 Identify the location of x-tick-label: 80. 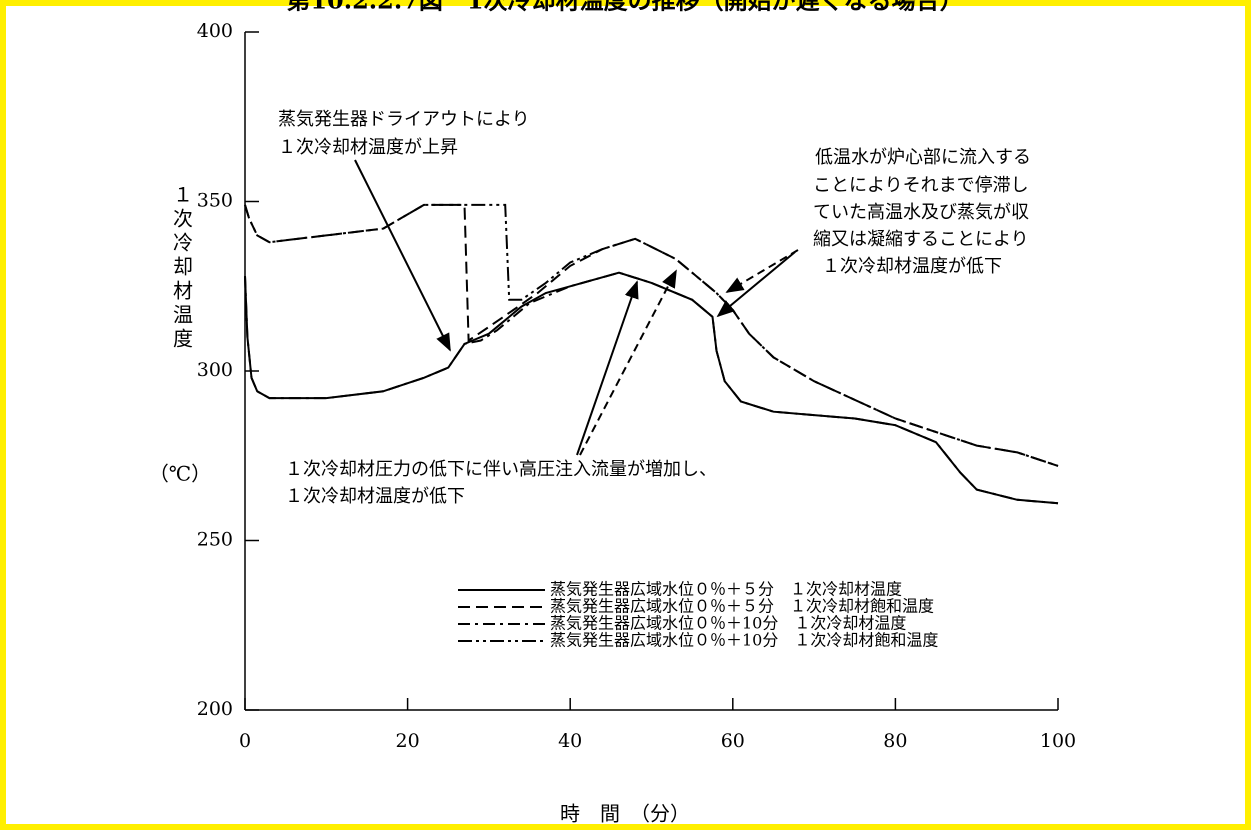
(895, 741).